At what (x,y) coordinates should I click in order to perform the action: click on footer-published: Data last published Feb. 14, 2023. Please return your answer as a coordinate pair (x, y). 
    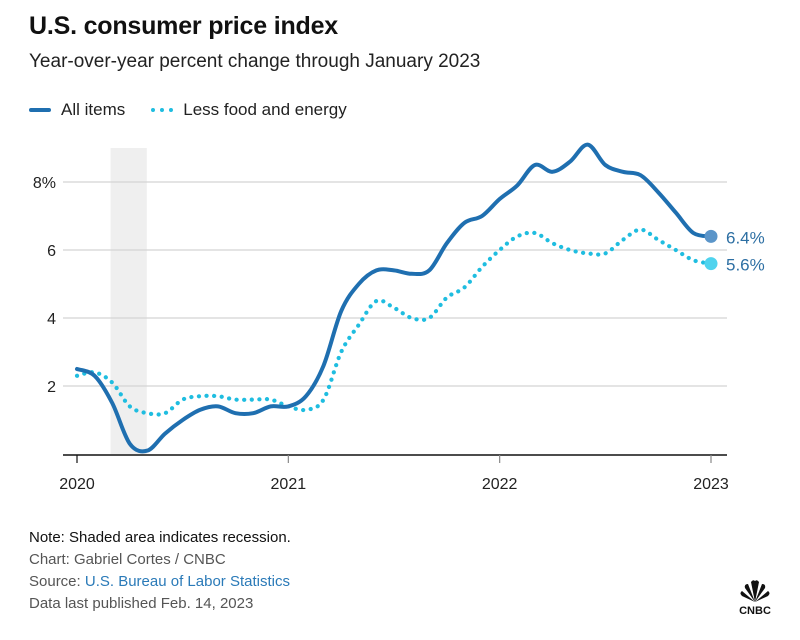
    Looking at the image, I should click on (141, 603).